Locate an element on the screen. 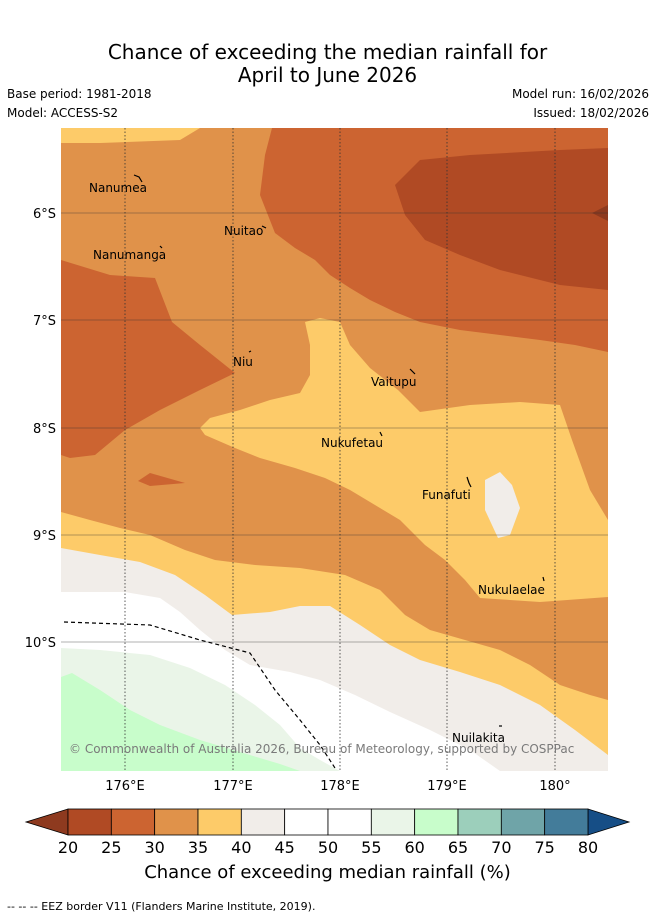 Image resolution: width=655 pixels, height=919 pixels. colorbar-tick-labels: 20 25 30 35 40 45 50 55 60 65 70 75 80 is located at coordinates (328, 847).